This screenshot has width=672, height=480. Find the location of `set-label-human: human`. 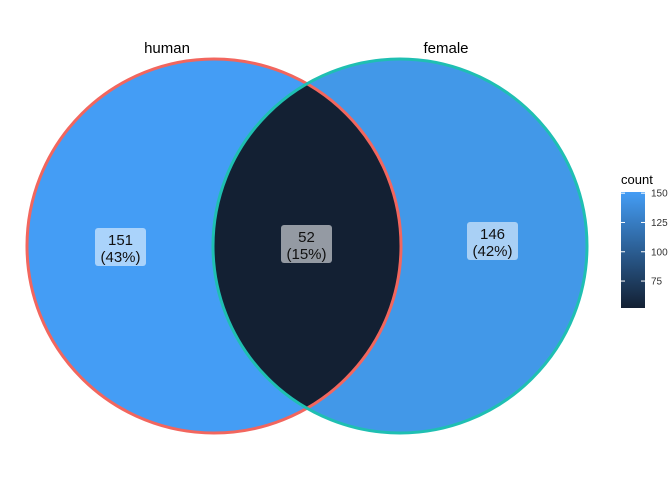

set-label-human: human is located at coordinates (167, 48).